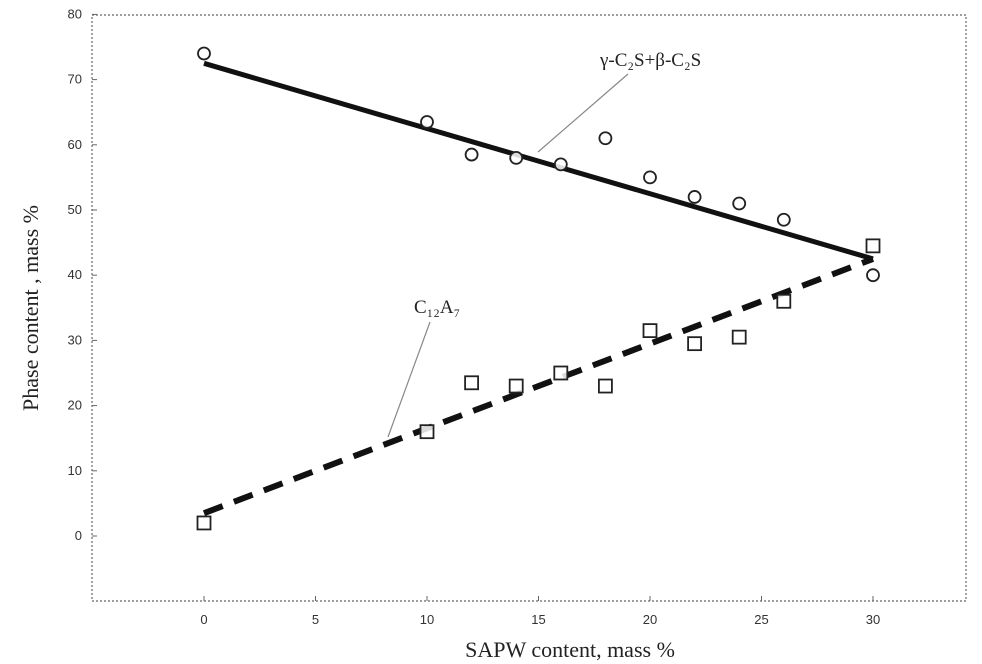 The image size is (982, 664). I want to click on y-tick-label: 50, so click(75, 209).